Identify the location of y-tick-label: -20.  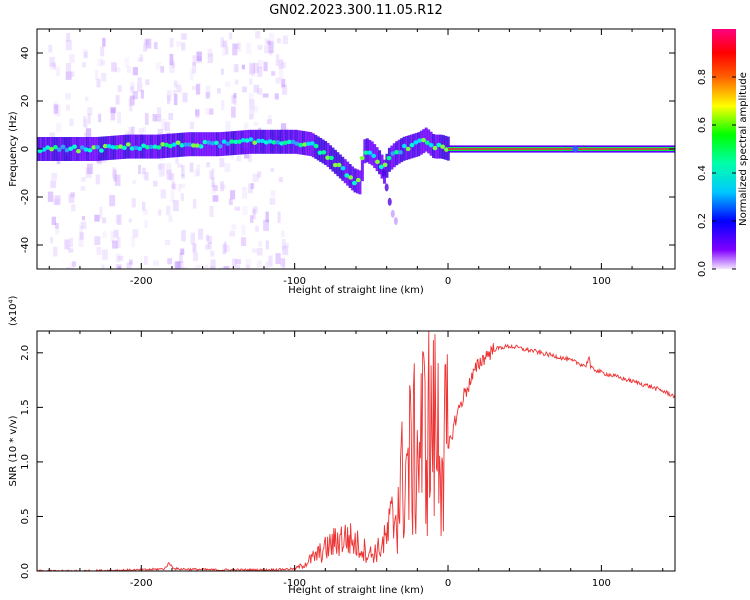
(25, 197).